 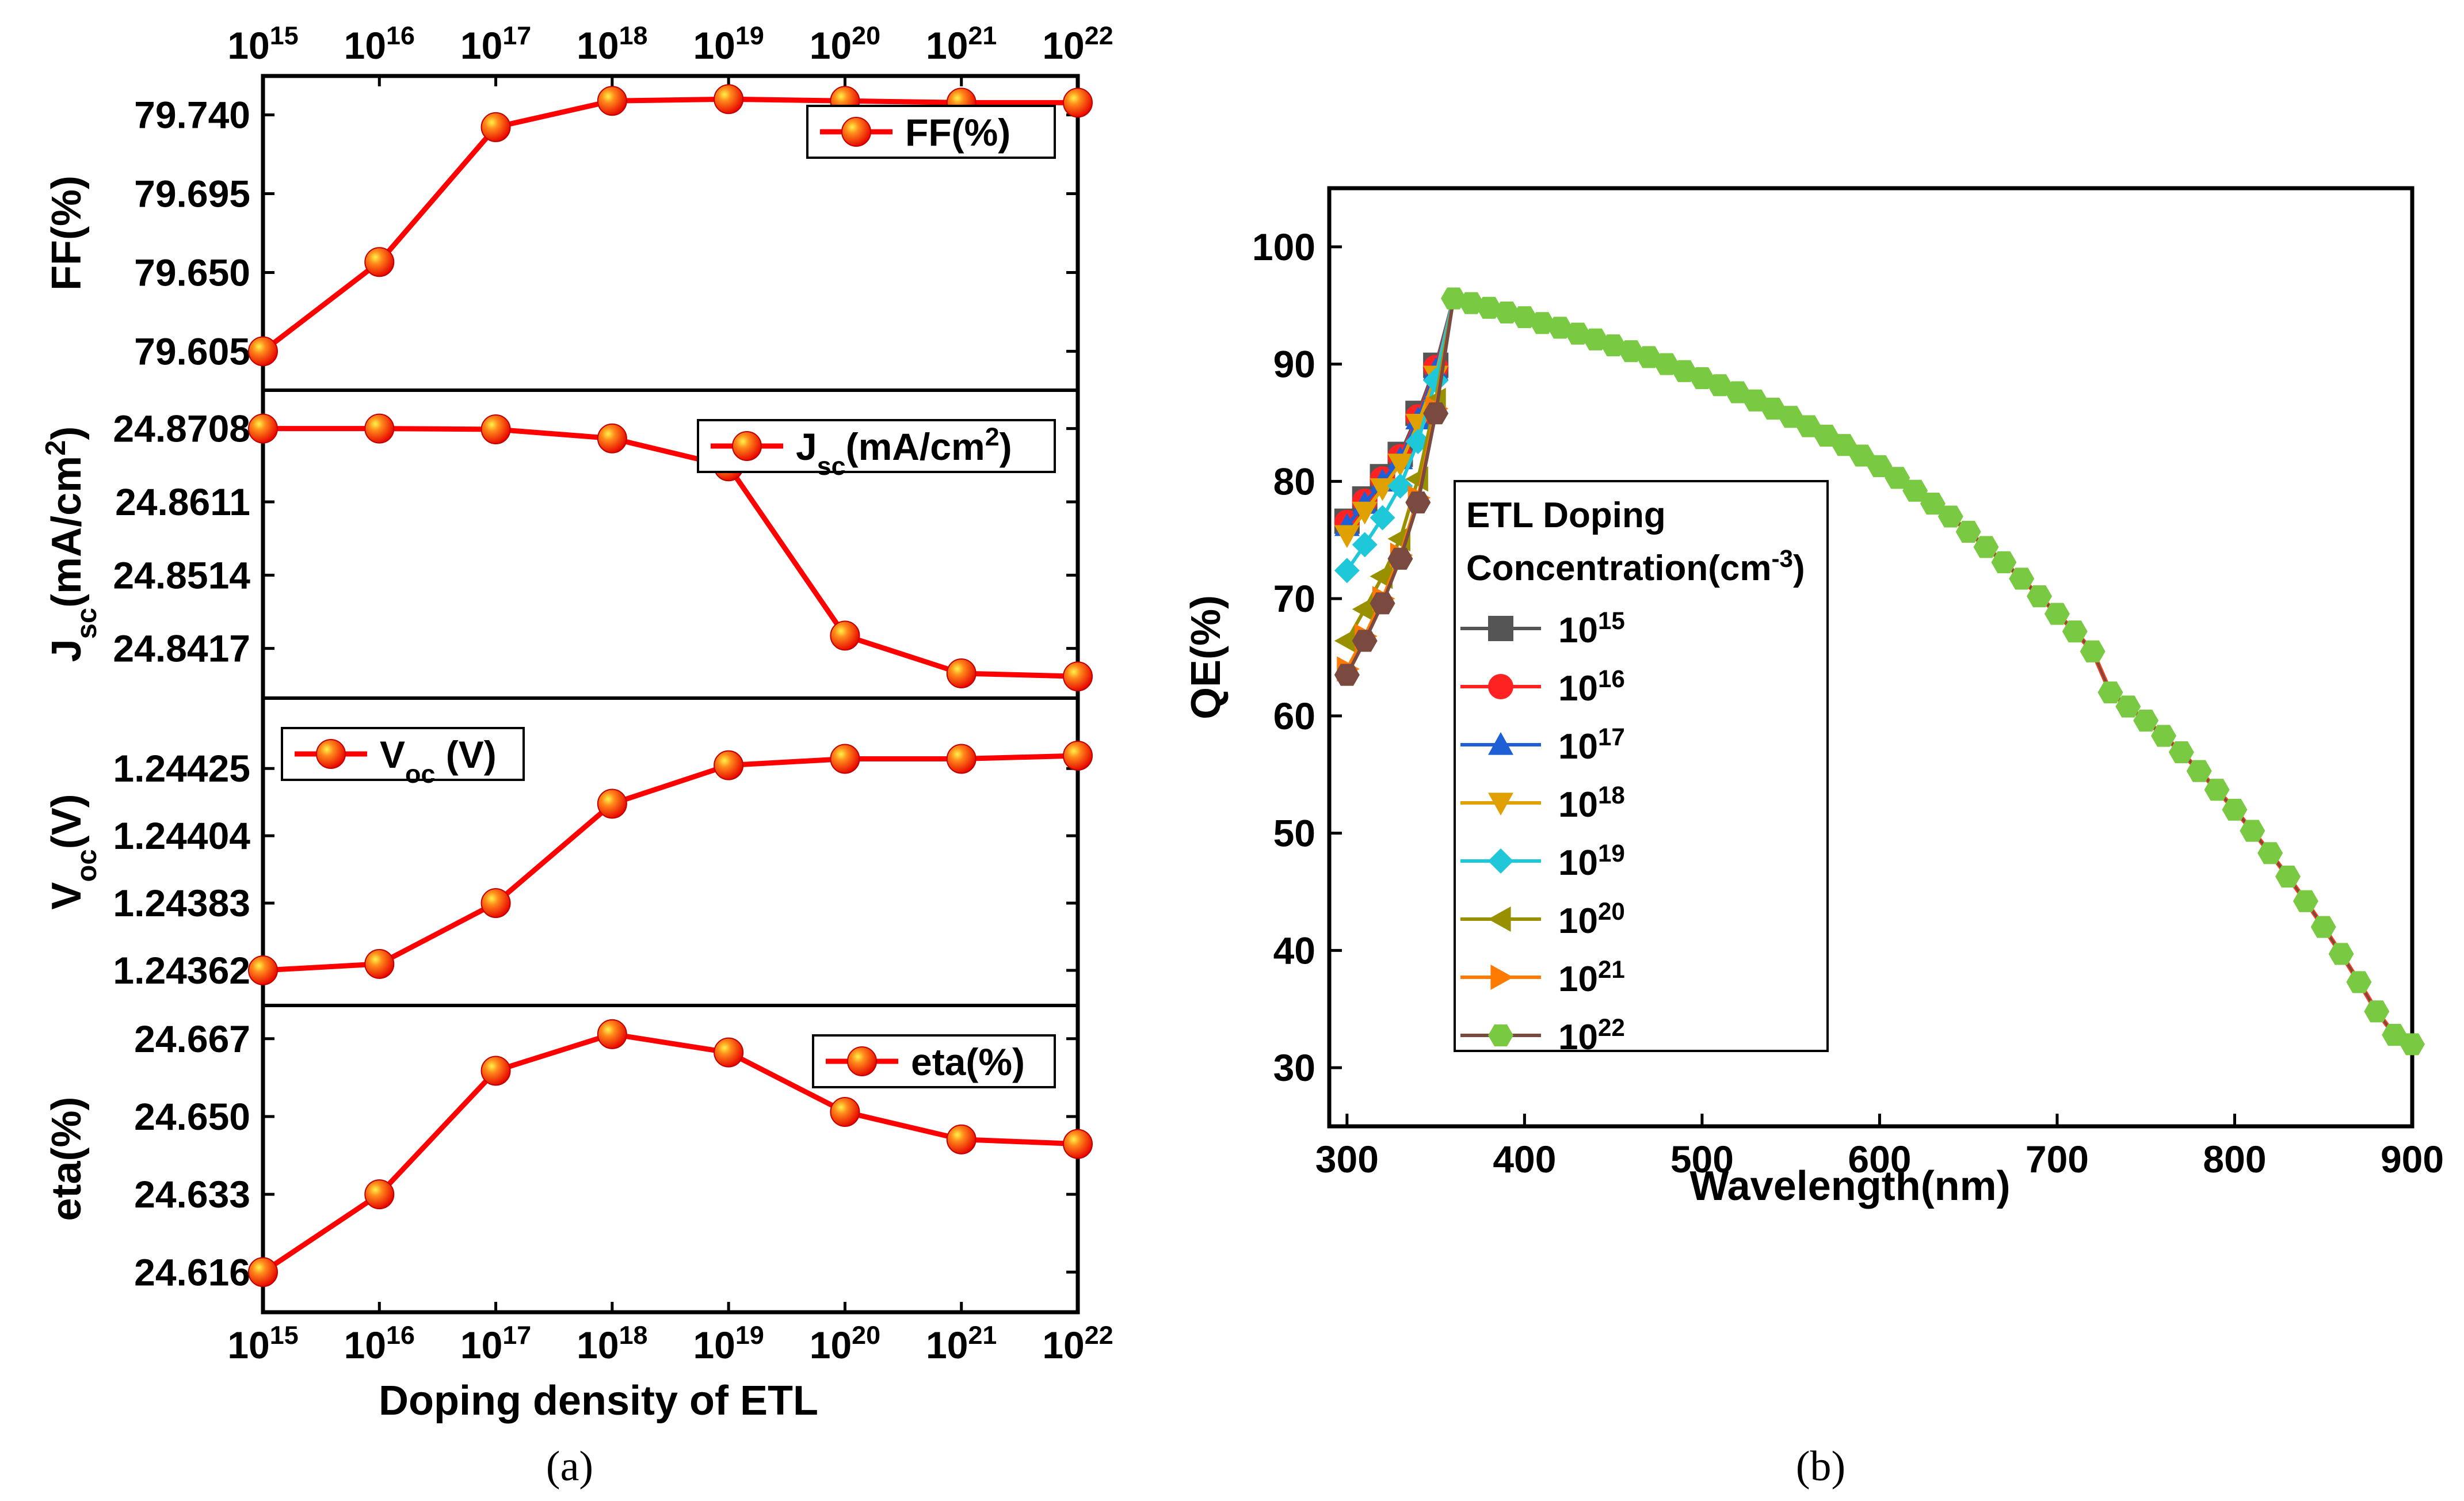 I want to click on legend-marker-10^18, so click(x=1500, y=804).